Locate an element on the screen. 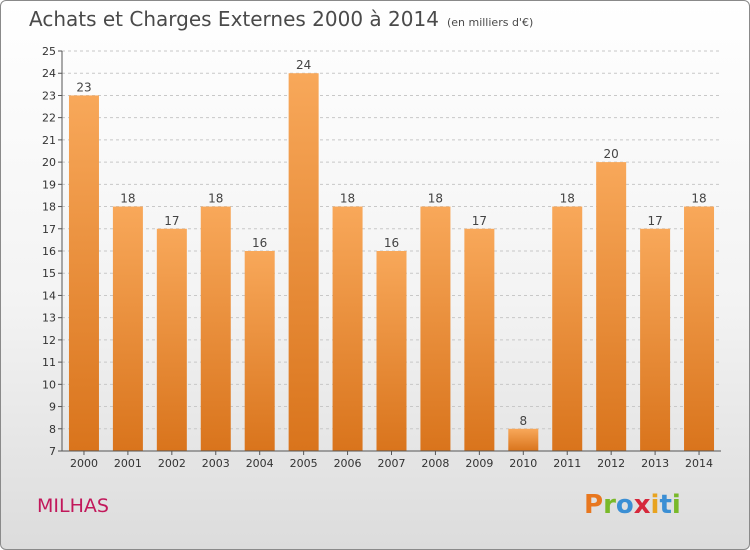 This screenshot has height=550, width=750. bar-2003 is located at coordinates (215, 328).